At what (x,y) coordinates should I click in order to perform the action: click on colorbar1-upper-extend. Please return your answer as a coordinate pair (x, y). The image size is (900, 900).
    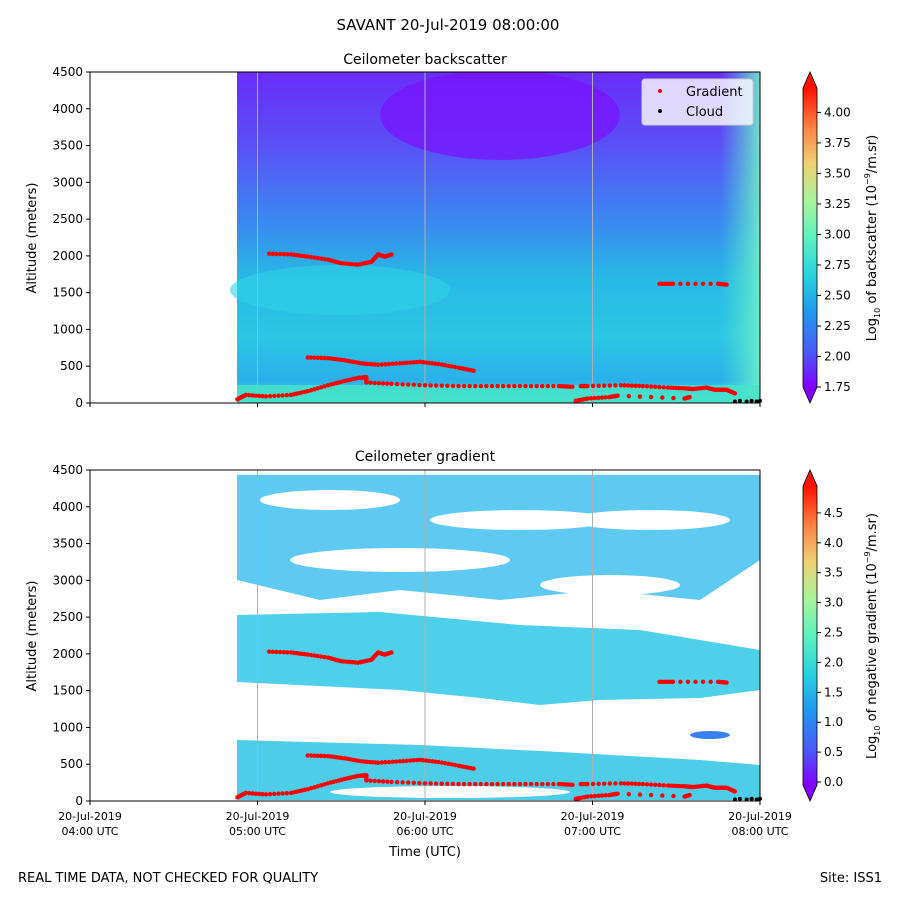
    Looking at the image, I should click on (810, 80).